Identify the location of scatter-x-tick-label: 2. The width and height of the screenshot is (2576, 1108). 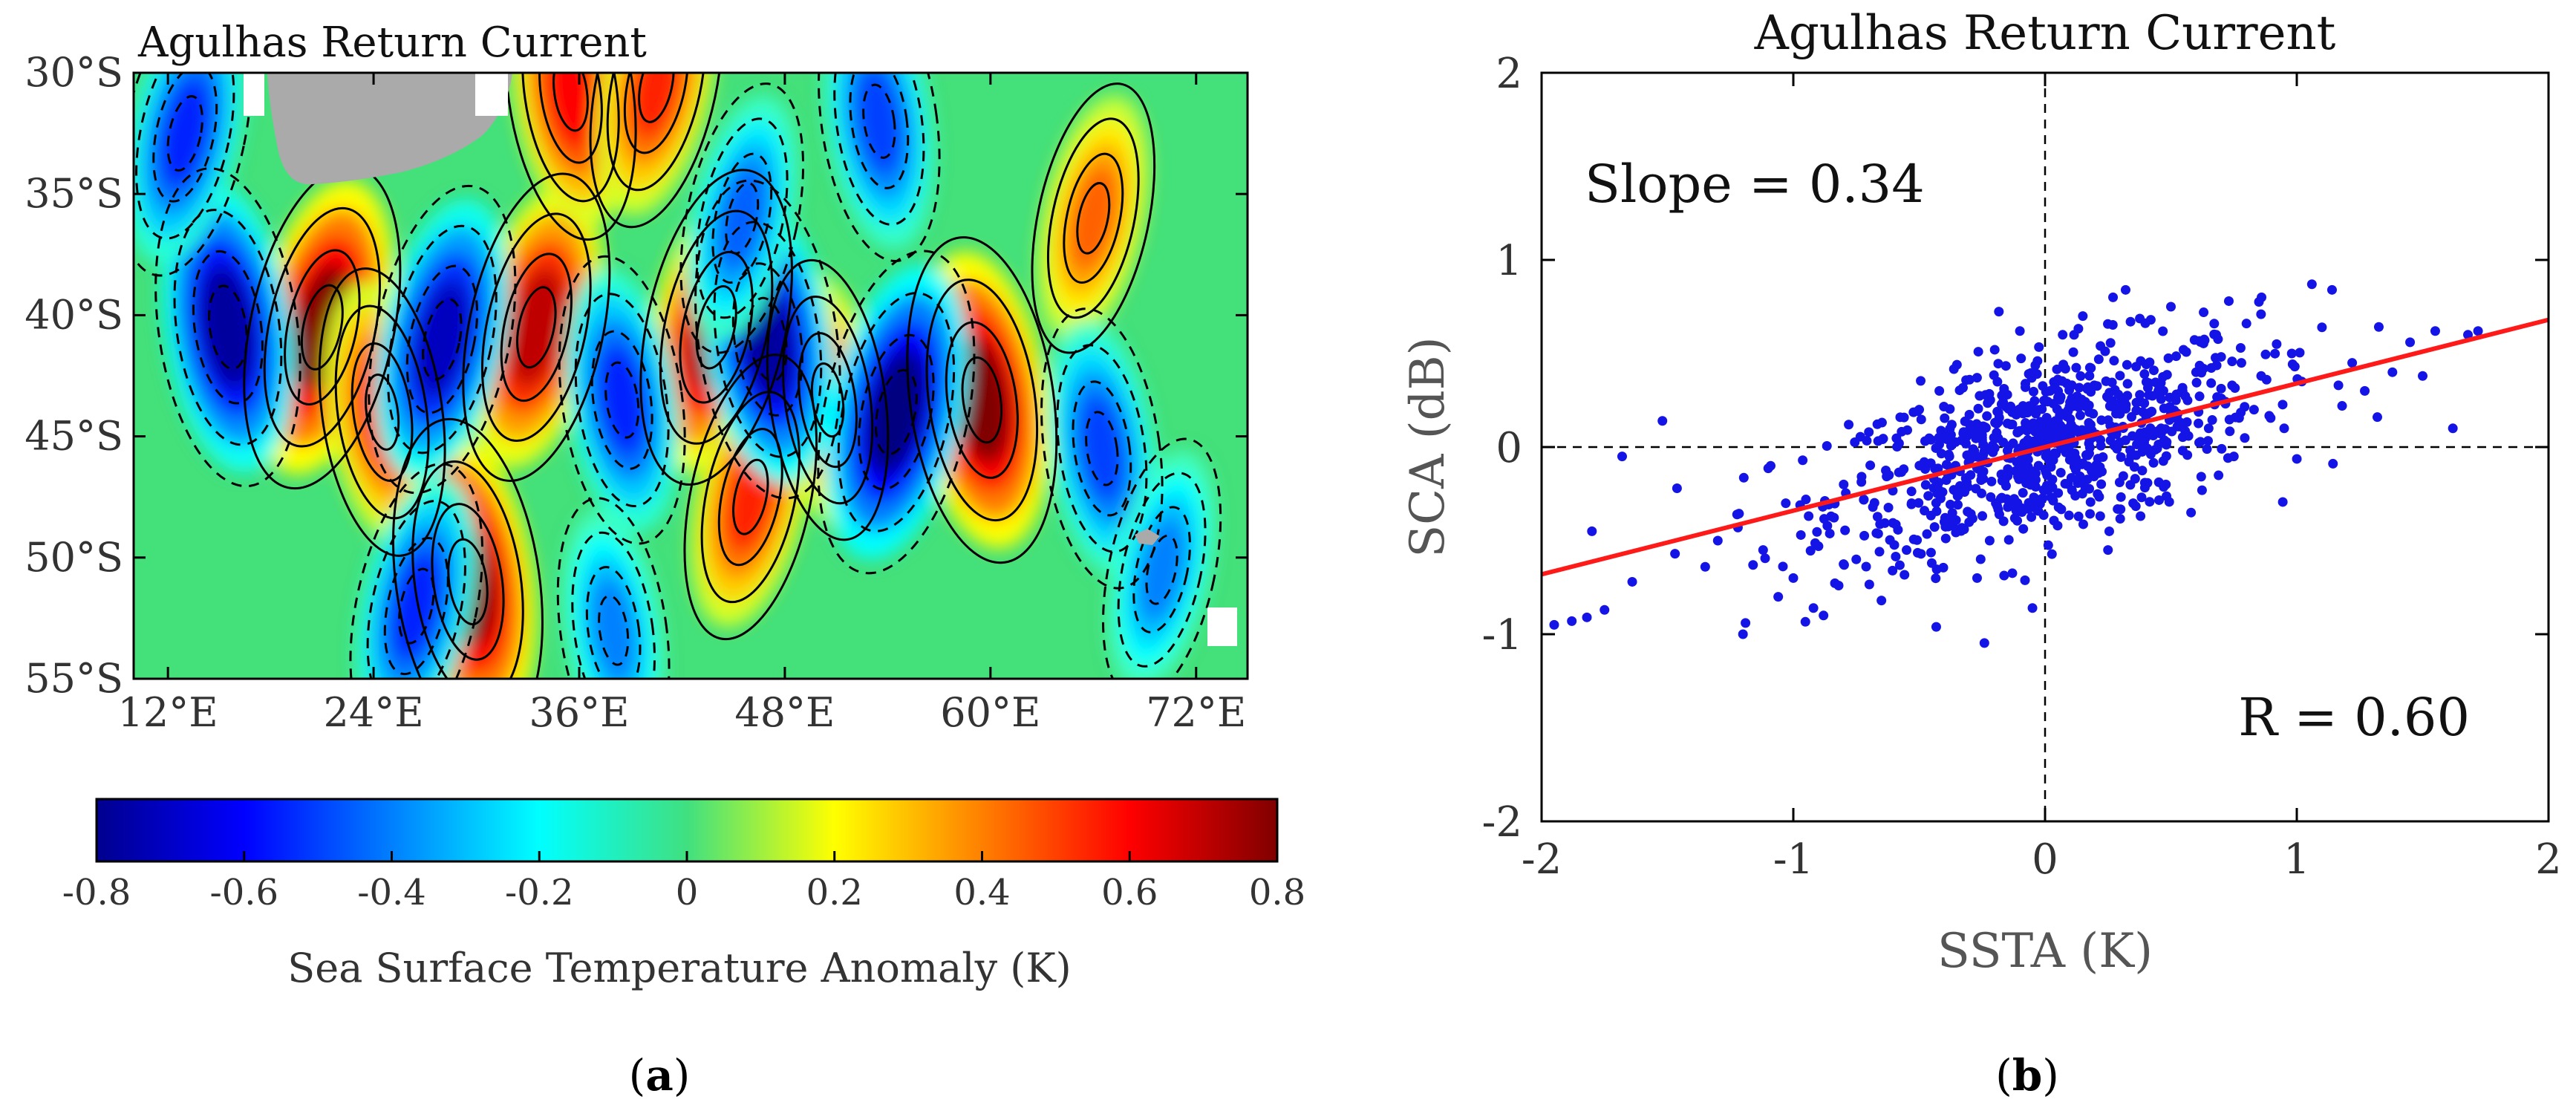
(2548, 860).